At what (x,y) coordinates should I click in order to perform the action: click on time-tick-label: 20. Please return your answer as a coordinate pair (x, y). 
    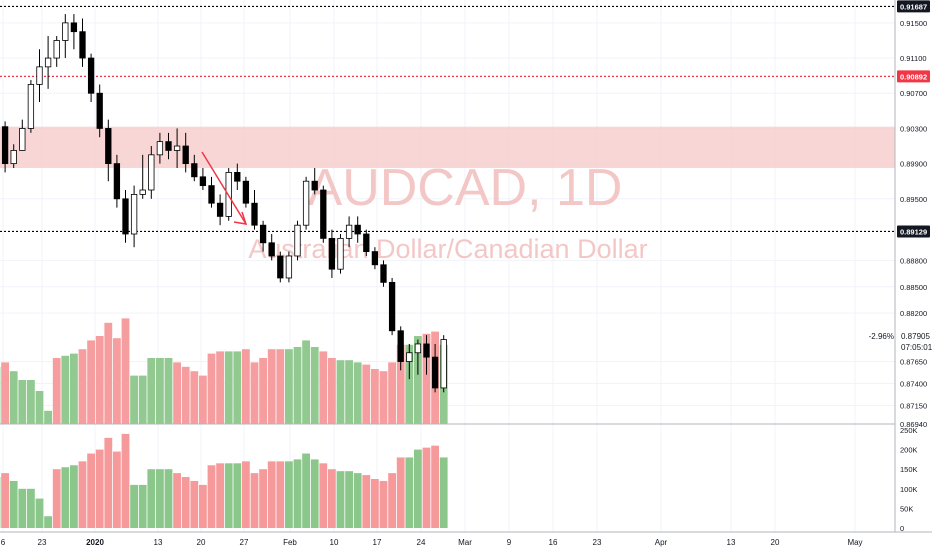
    Looking at the image, I should click on (775, 542).